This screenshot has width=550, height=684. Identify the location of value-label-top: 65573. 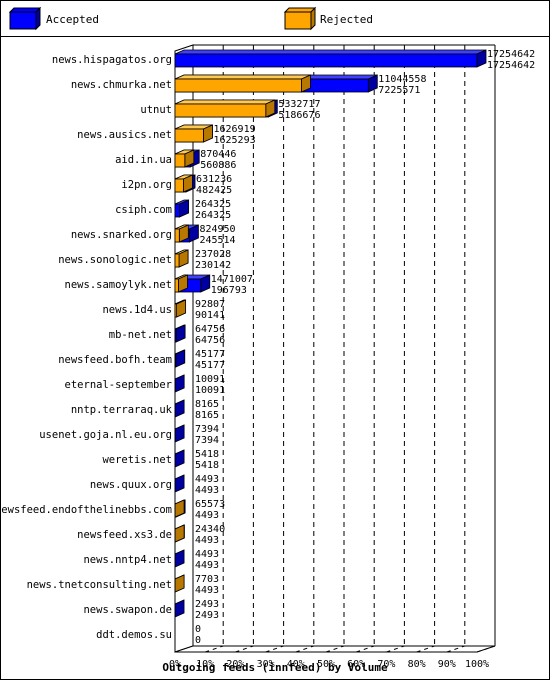
(210, 504).